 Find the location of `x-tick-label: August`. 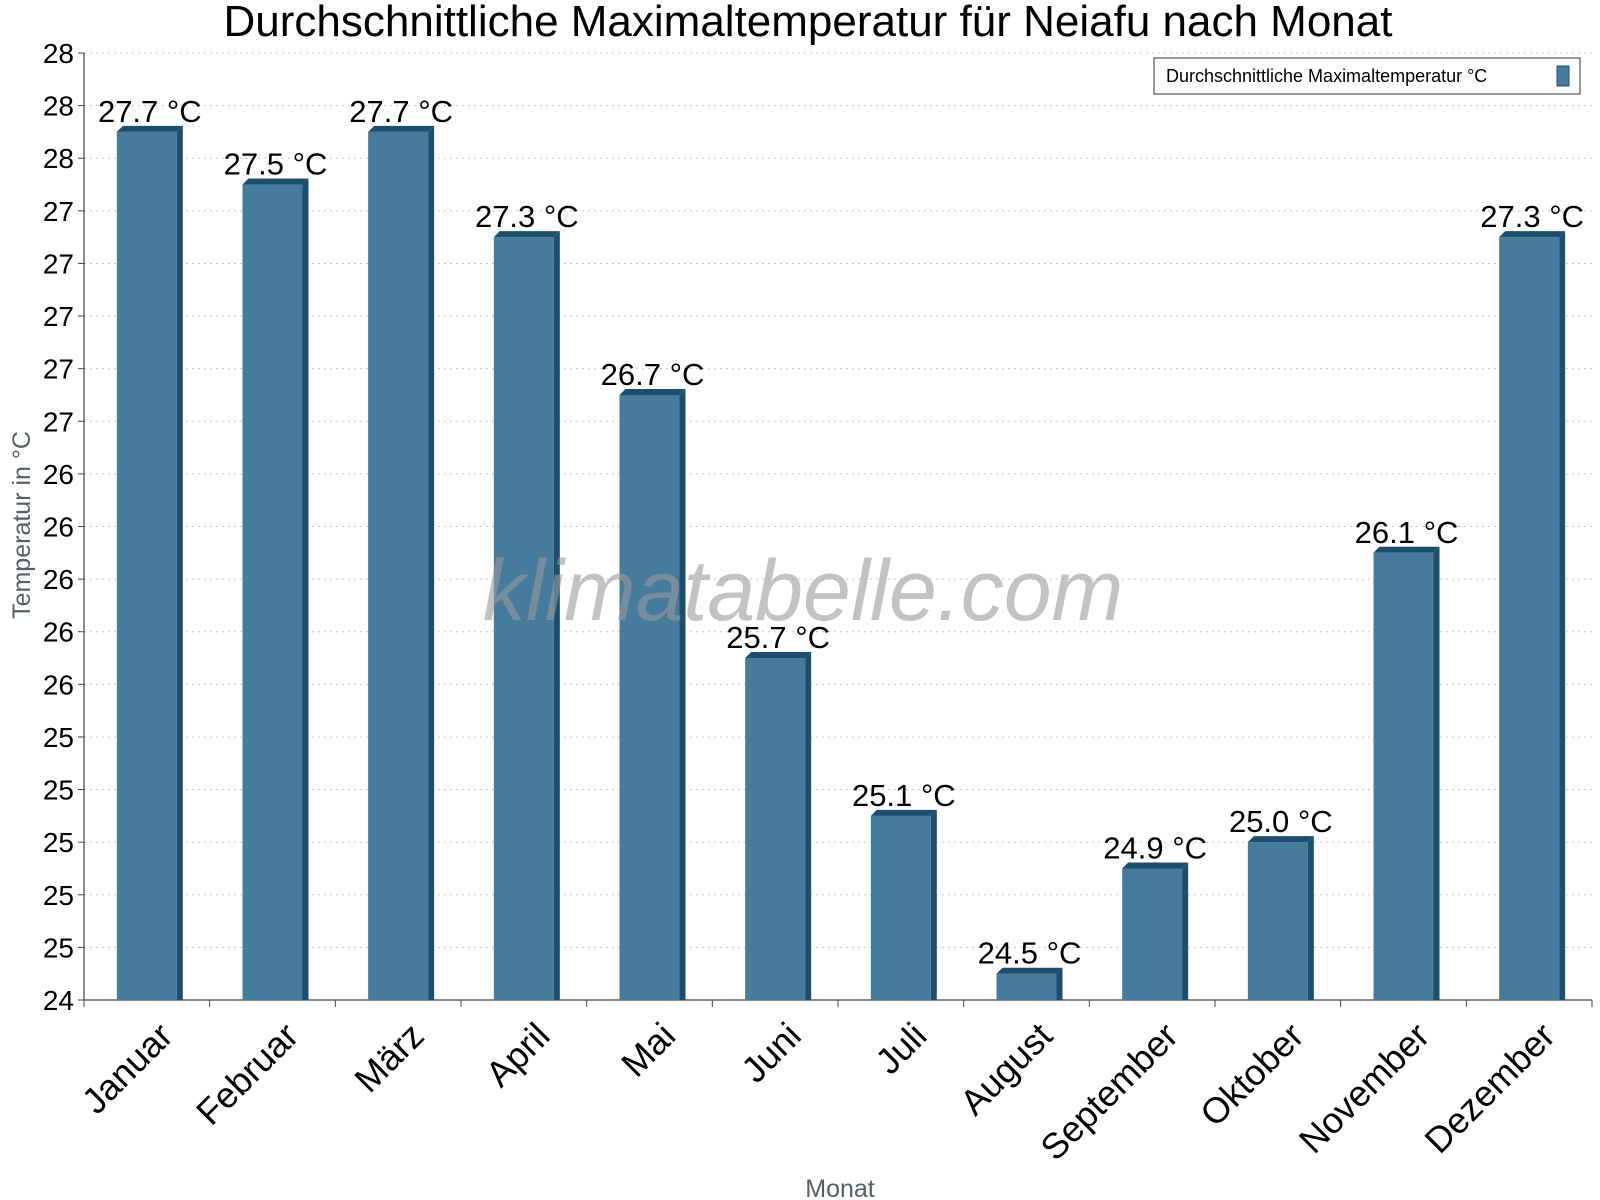

x-tick-label: August is located at coordinates (1006, 1069).